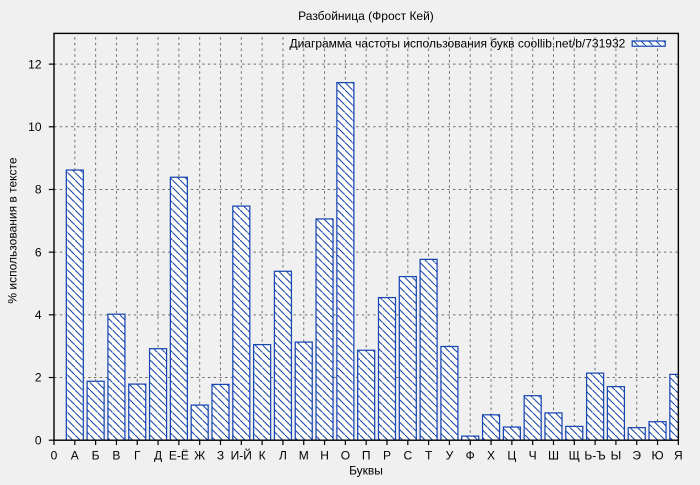 Image resolution: width=700 pixels, height=485 pixels. I want to click on svg-text: У, so click(450, 455).